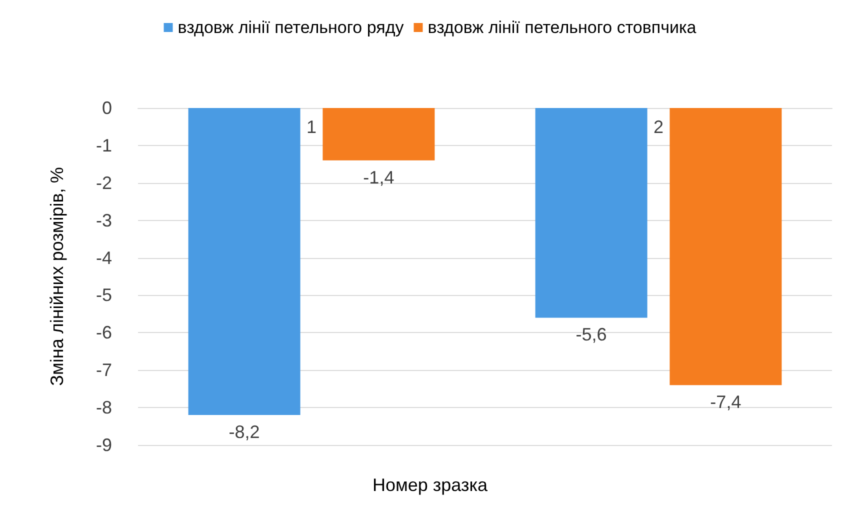 The width and height of the screenshot is (860, 511). What do you see at coordinates (104, 182) in the screenshot?
I see `y-tick-label: -2` at bounding box center [104, 182].